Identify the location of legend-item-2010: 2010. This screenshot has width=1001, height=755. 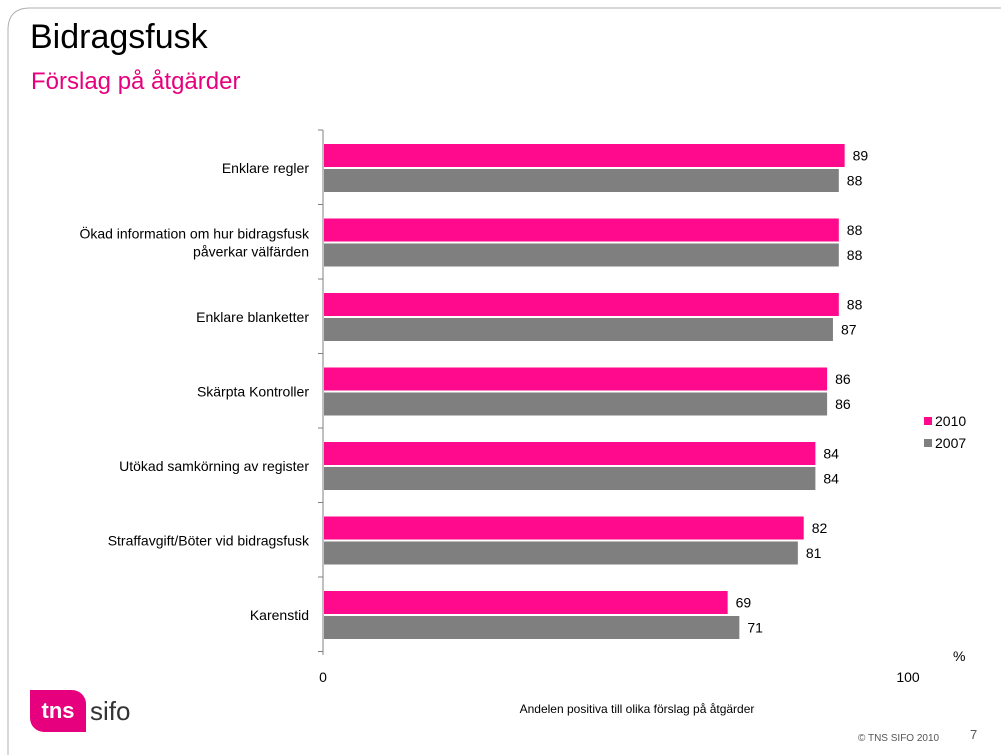
(945, 421).